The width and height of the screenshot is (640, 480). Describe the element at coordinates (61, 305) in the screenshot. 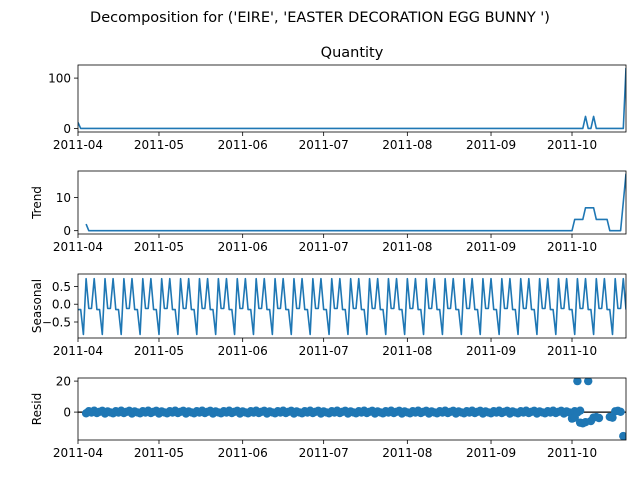

I see `y-tick-label: 0.0` at that location.